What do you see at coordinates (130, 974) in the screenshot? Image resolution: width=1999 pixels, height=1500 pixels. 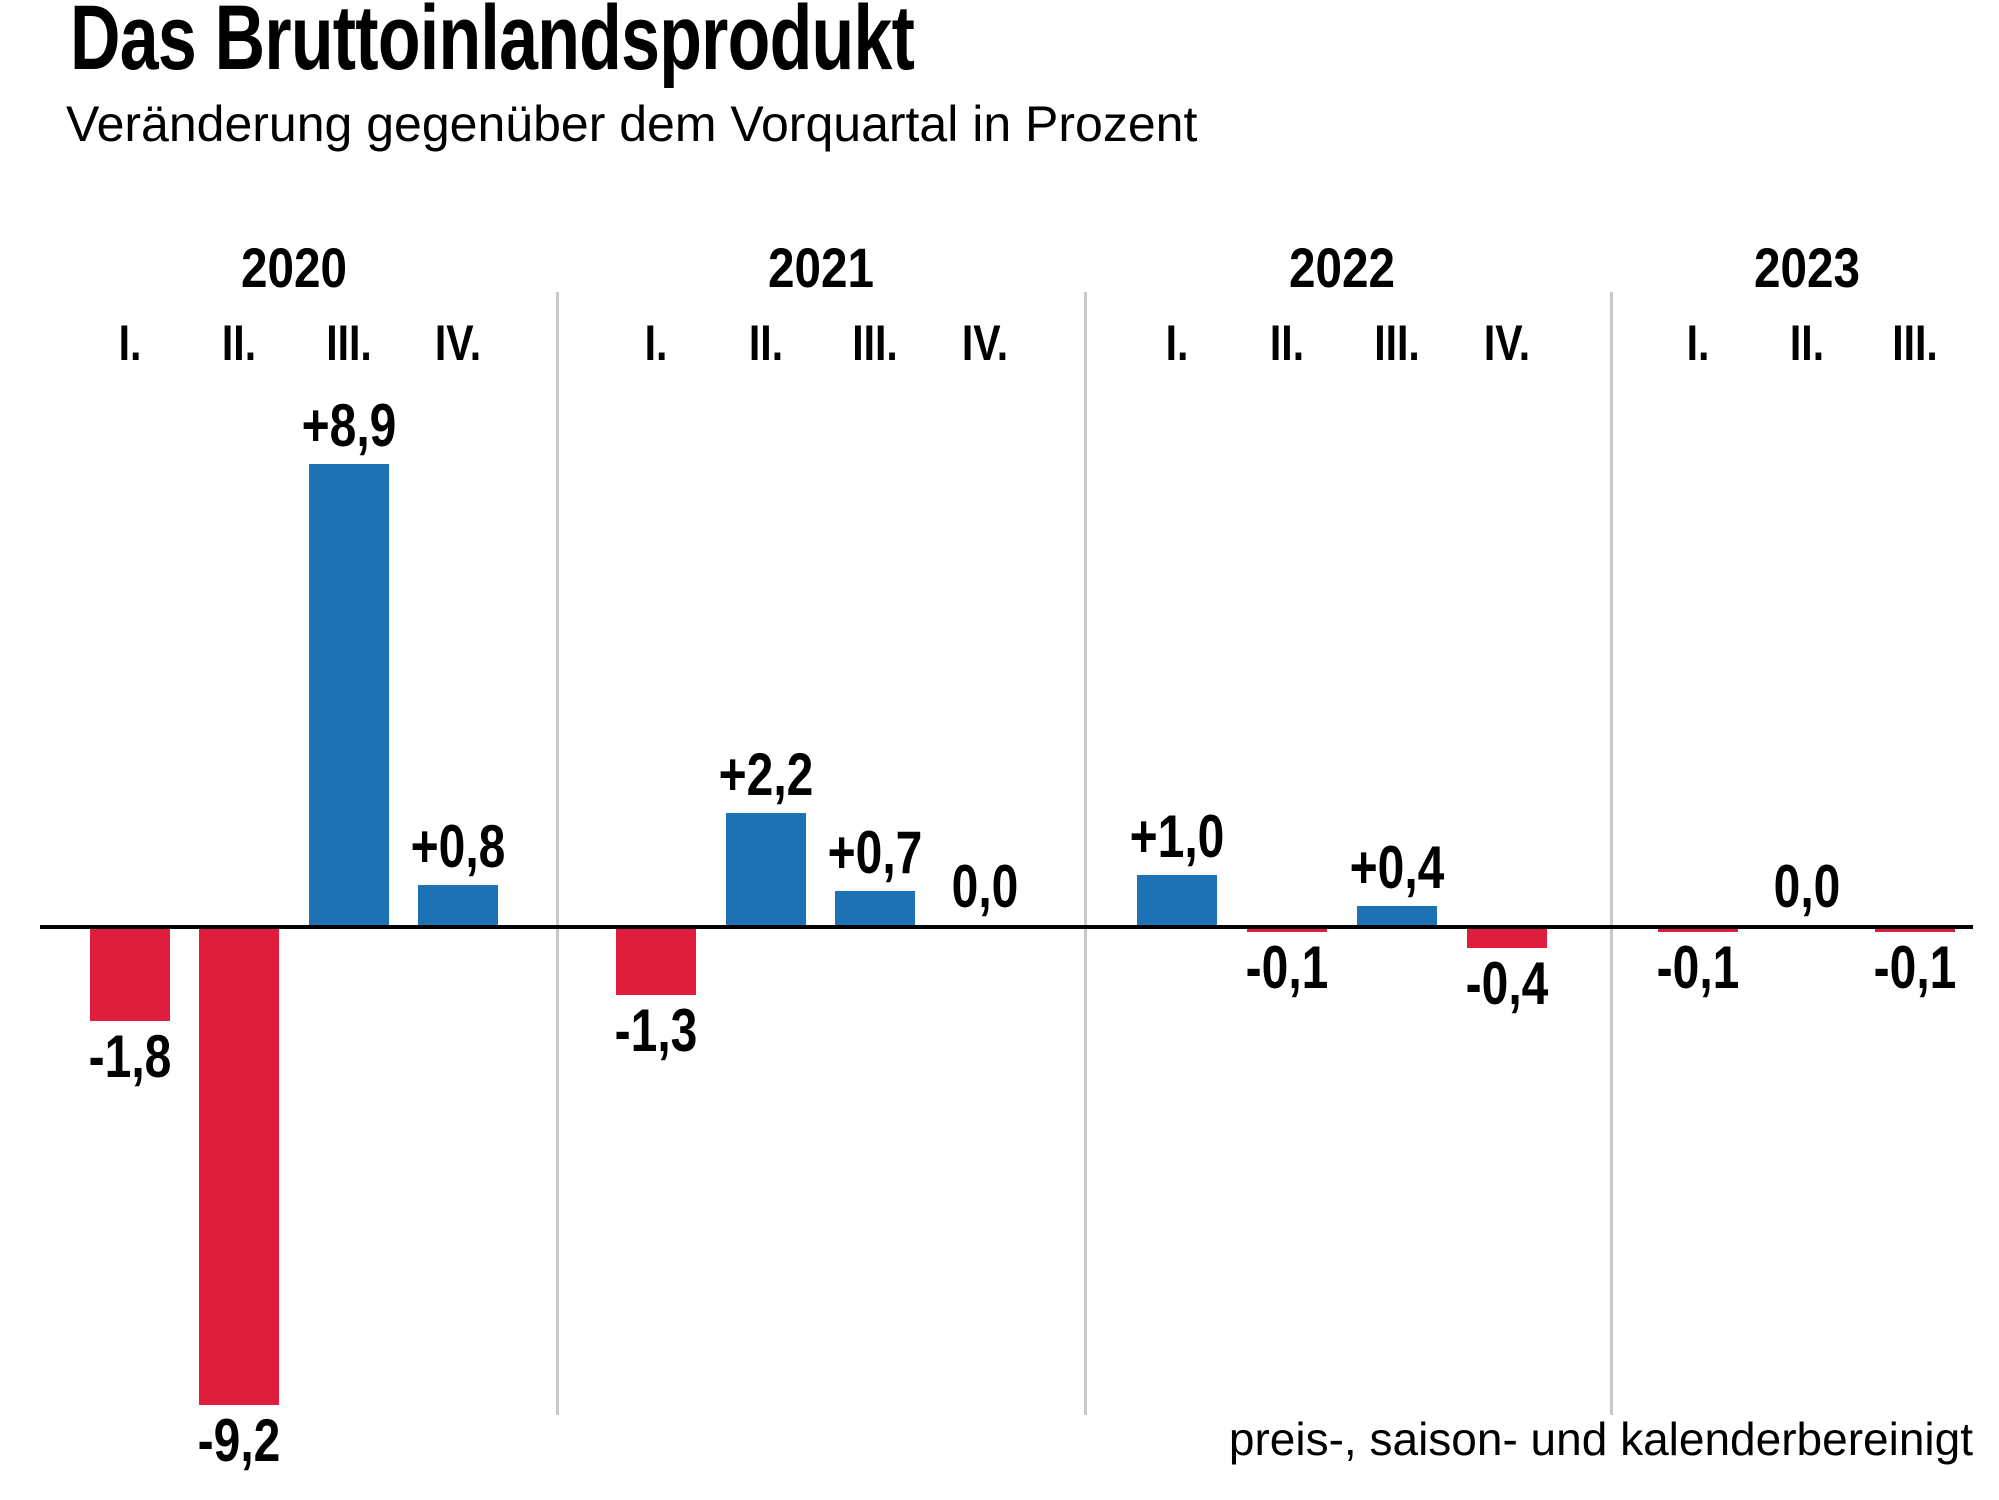 I see `bar-2020-I` at bounding box center [130, 974].